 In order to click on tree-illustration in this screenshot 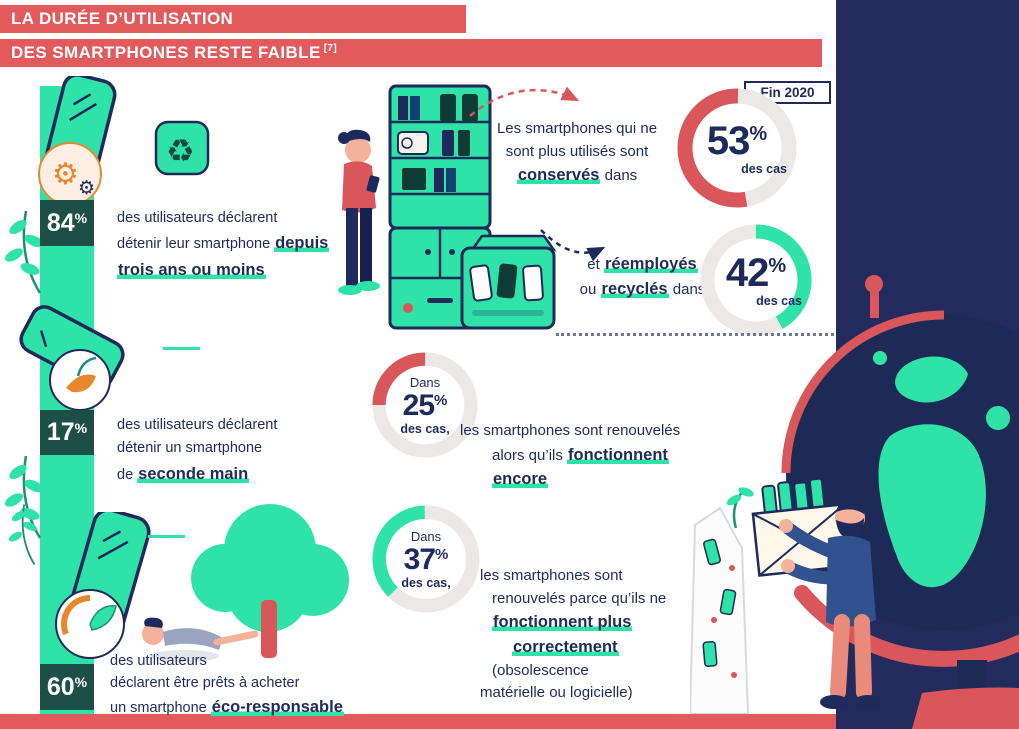, I will do `click(245, 583)`.